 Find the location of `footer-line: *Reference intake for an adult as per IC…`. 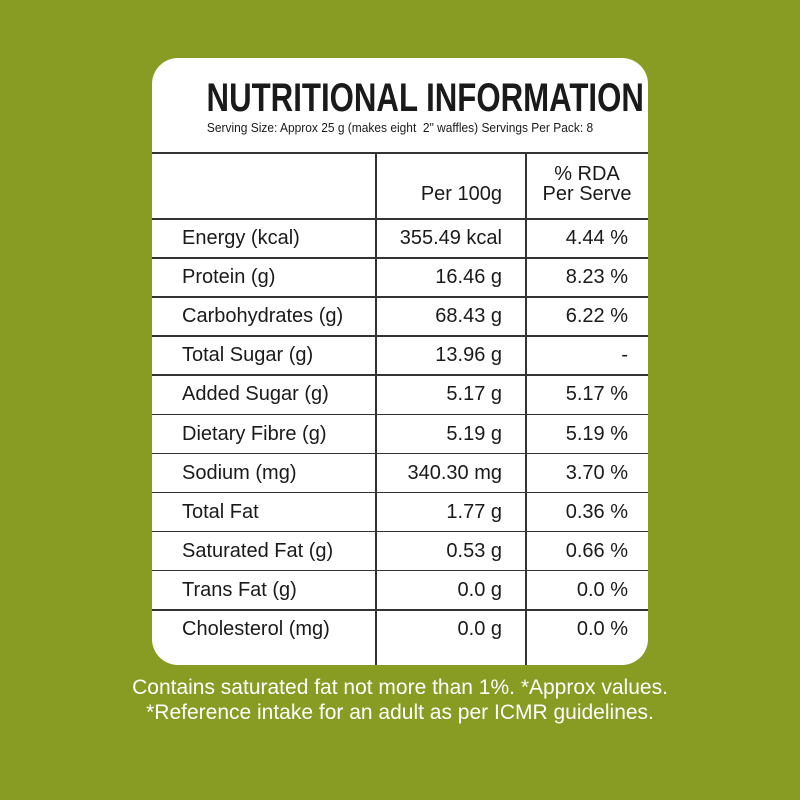

footer-line: *Reference intake for an adult as per IC… is located at coordinates (400, 712).